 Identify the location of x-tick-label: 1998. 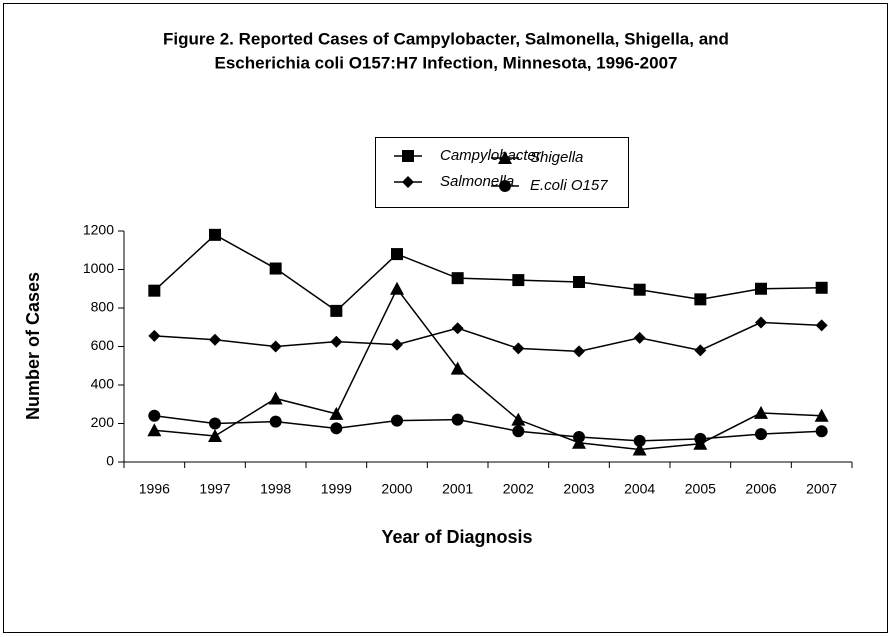
(275, 489).